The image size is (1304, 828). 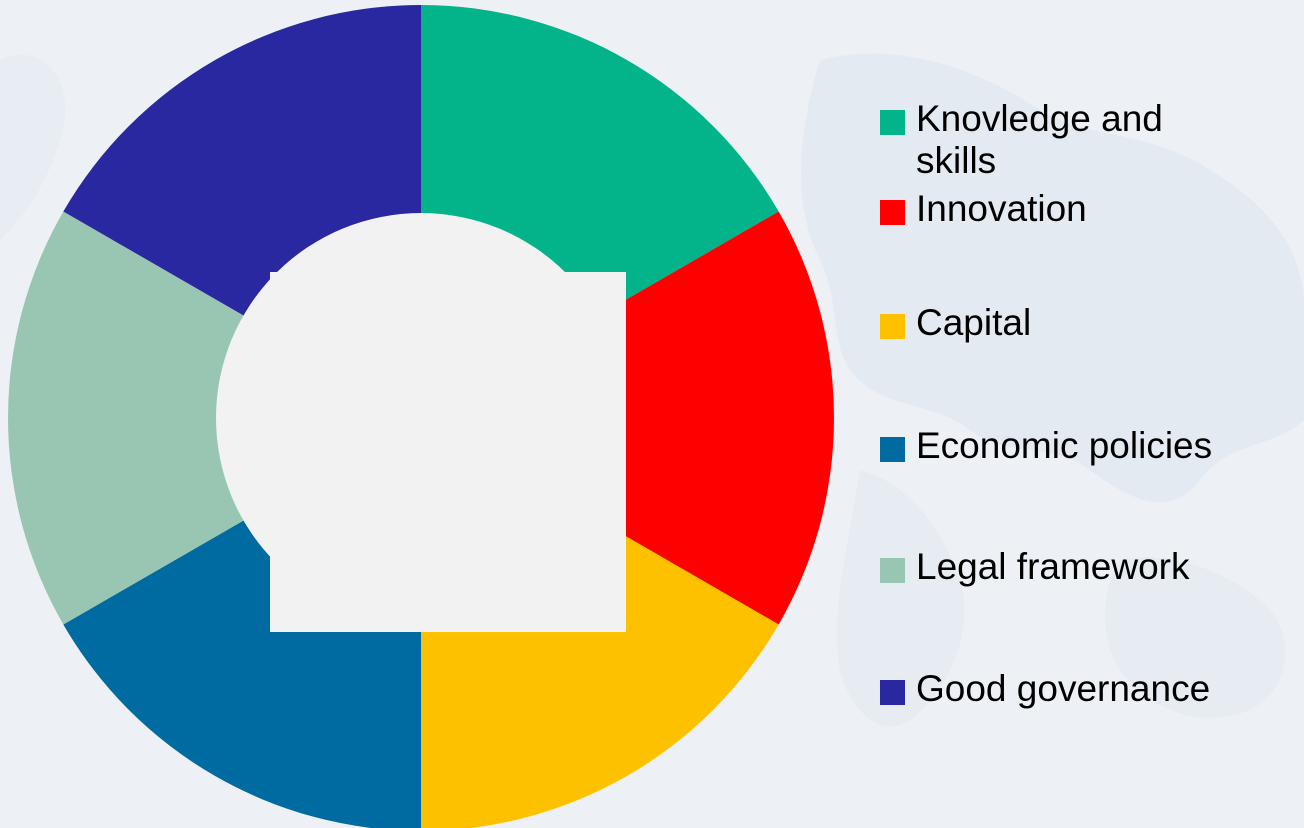 I want to click on legend-label: Legal framework, so click(x=1053, y=566).